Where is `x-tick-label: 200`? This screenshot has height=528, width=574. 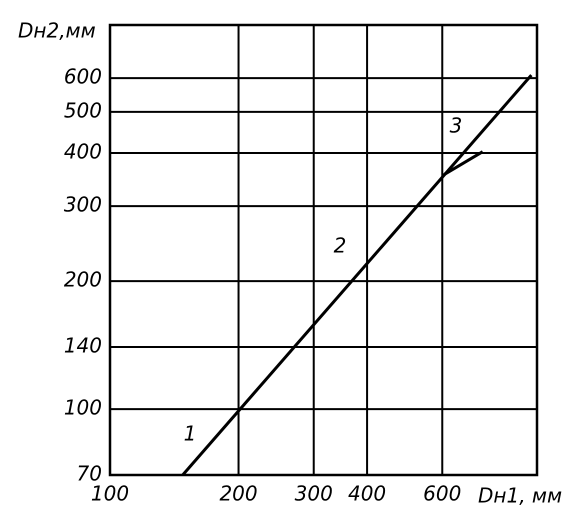
x-tick-label: 200 is located at coordinates (238, 494).